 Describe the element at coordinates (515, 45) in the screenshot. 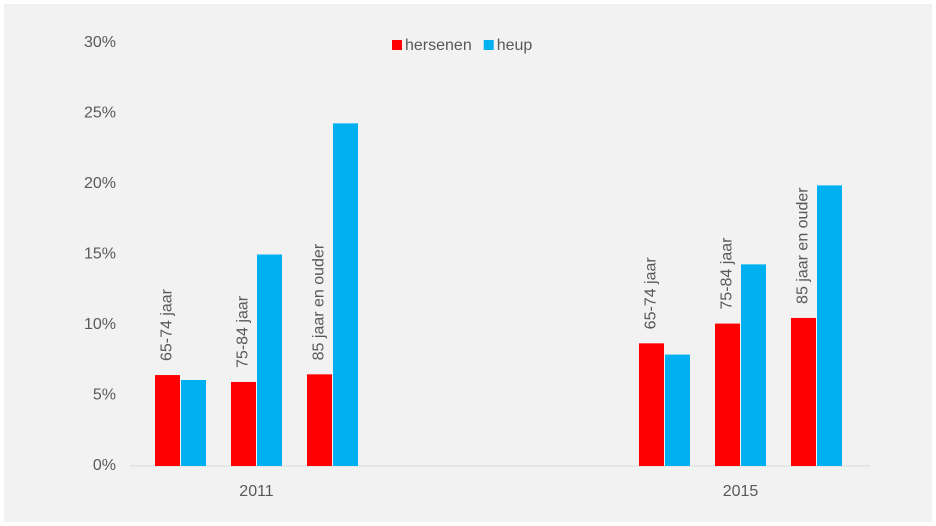

I see `legend-label: heup` at that location.